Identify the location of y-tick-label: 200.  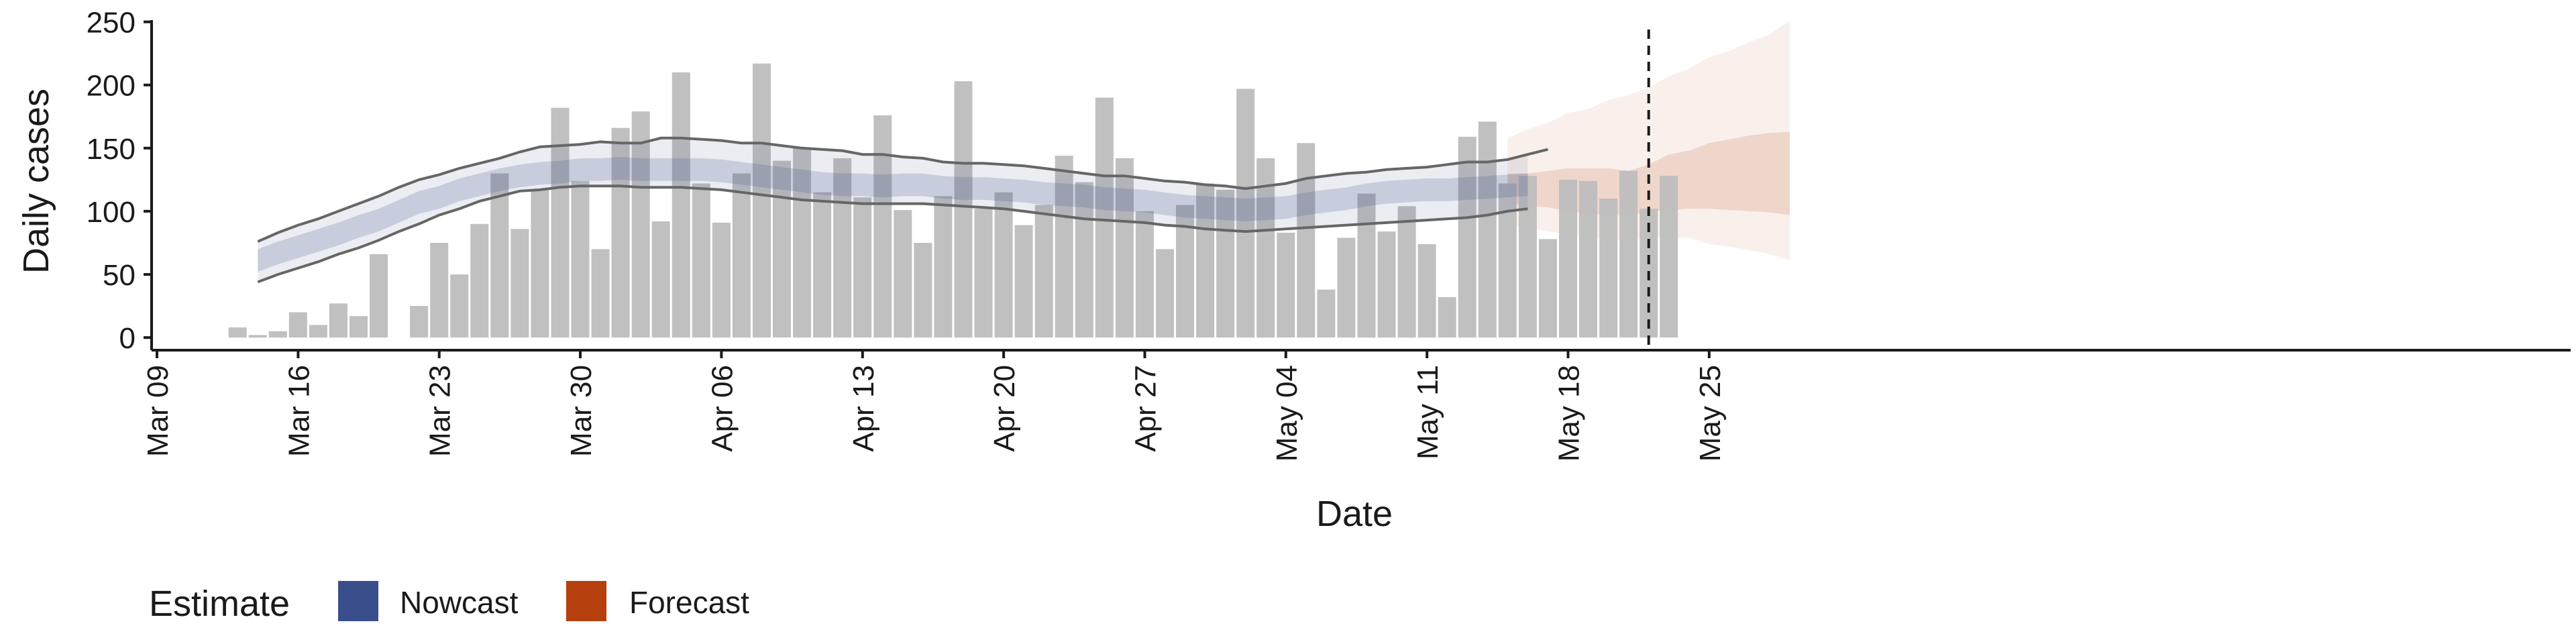
(111, 86).